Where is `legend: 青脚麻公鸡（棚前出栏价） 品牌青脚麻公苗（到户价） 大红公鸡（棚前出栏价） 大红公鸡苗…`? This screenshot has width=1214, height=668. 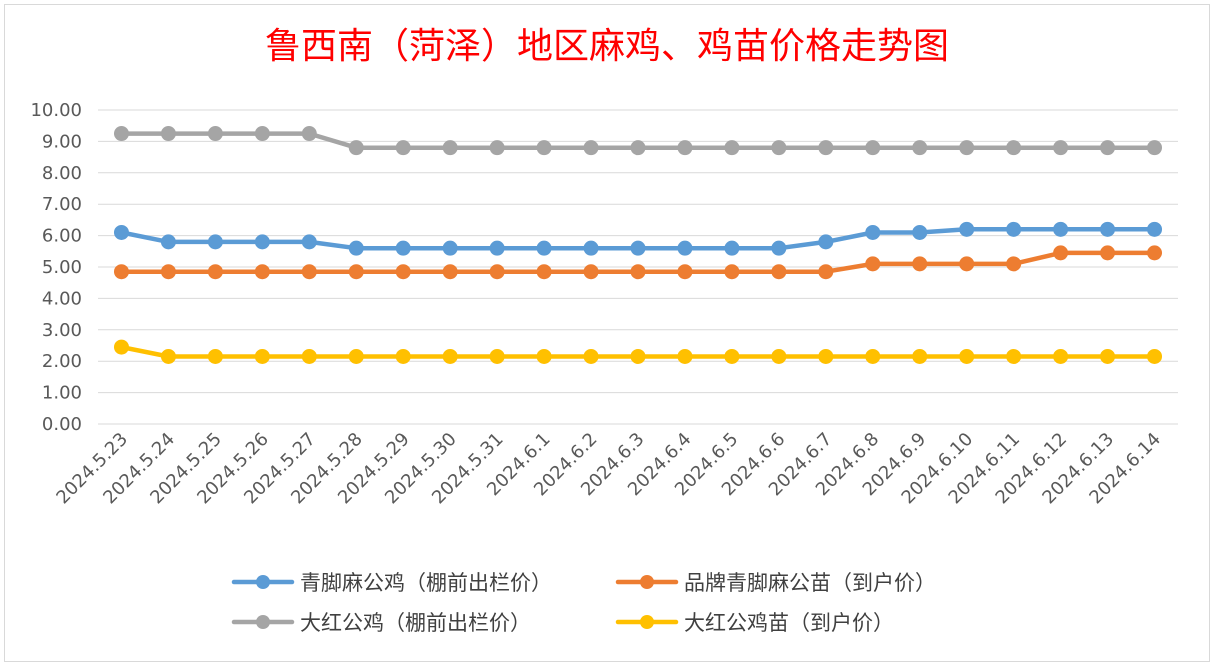
legend: 青脚麻公鸡（棚前出栏价） 品牌青脚麻公苗（到户价） 大红公鸡（棚前出栏价） 大红公鸡苗… is located at coordinates (583, 603).